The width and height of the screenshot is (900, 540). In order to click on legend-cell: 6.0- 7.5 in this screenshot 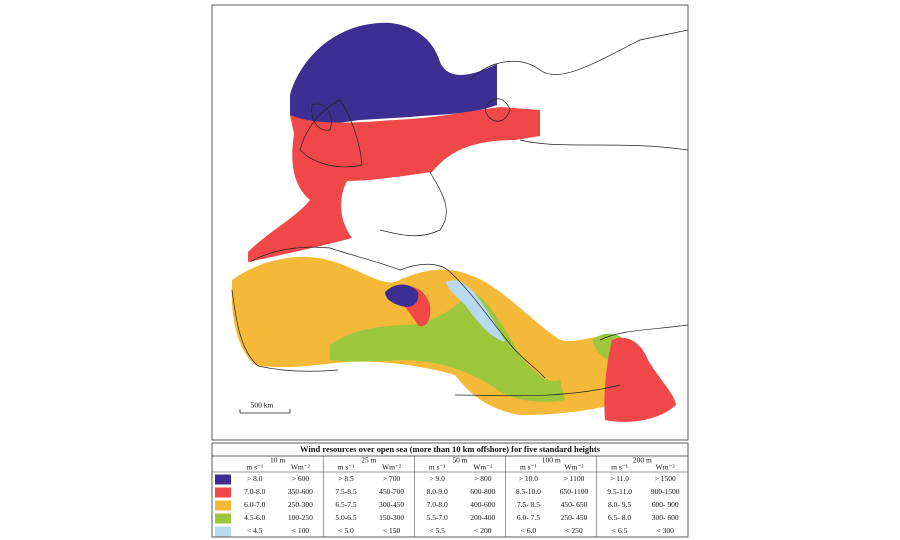, I will do `click(528, 517)`.